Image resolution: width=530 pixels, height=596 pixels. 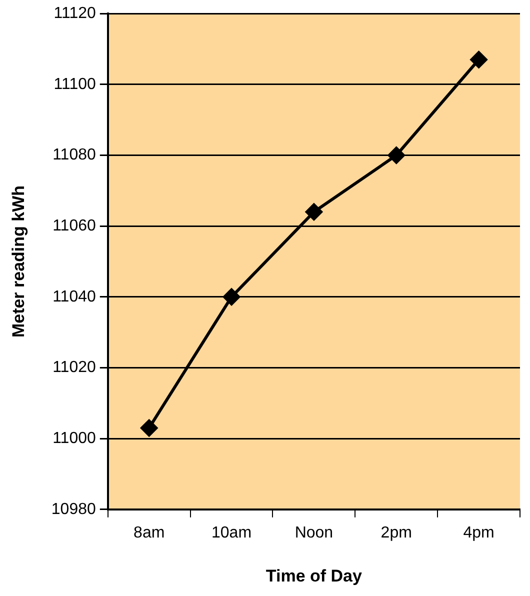 What do you see at coordinates (314, 576) in the screenshot?
I see `x-axis-title: Time of Day` at bounding box center [314, 576].